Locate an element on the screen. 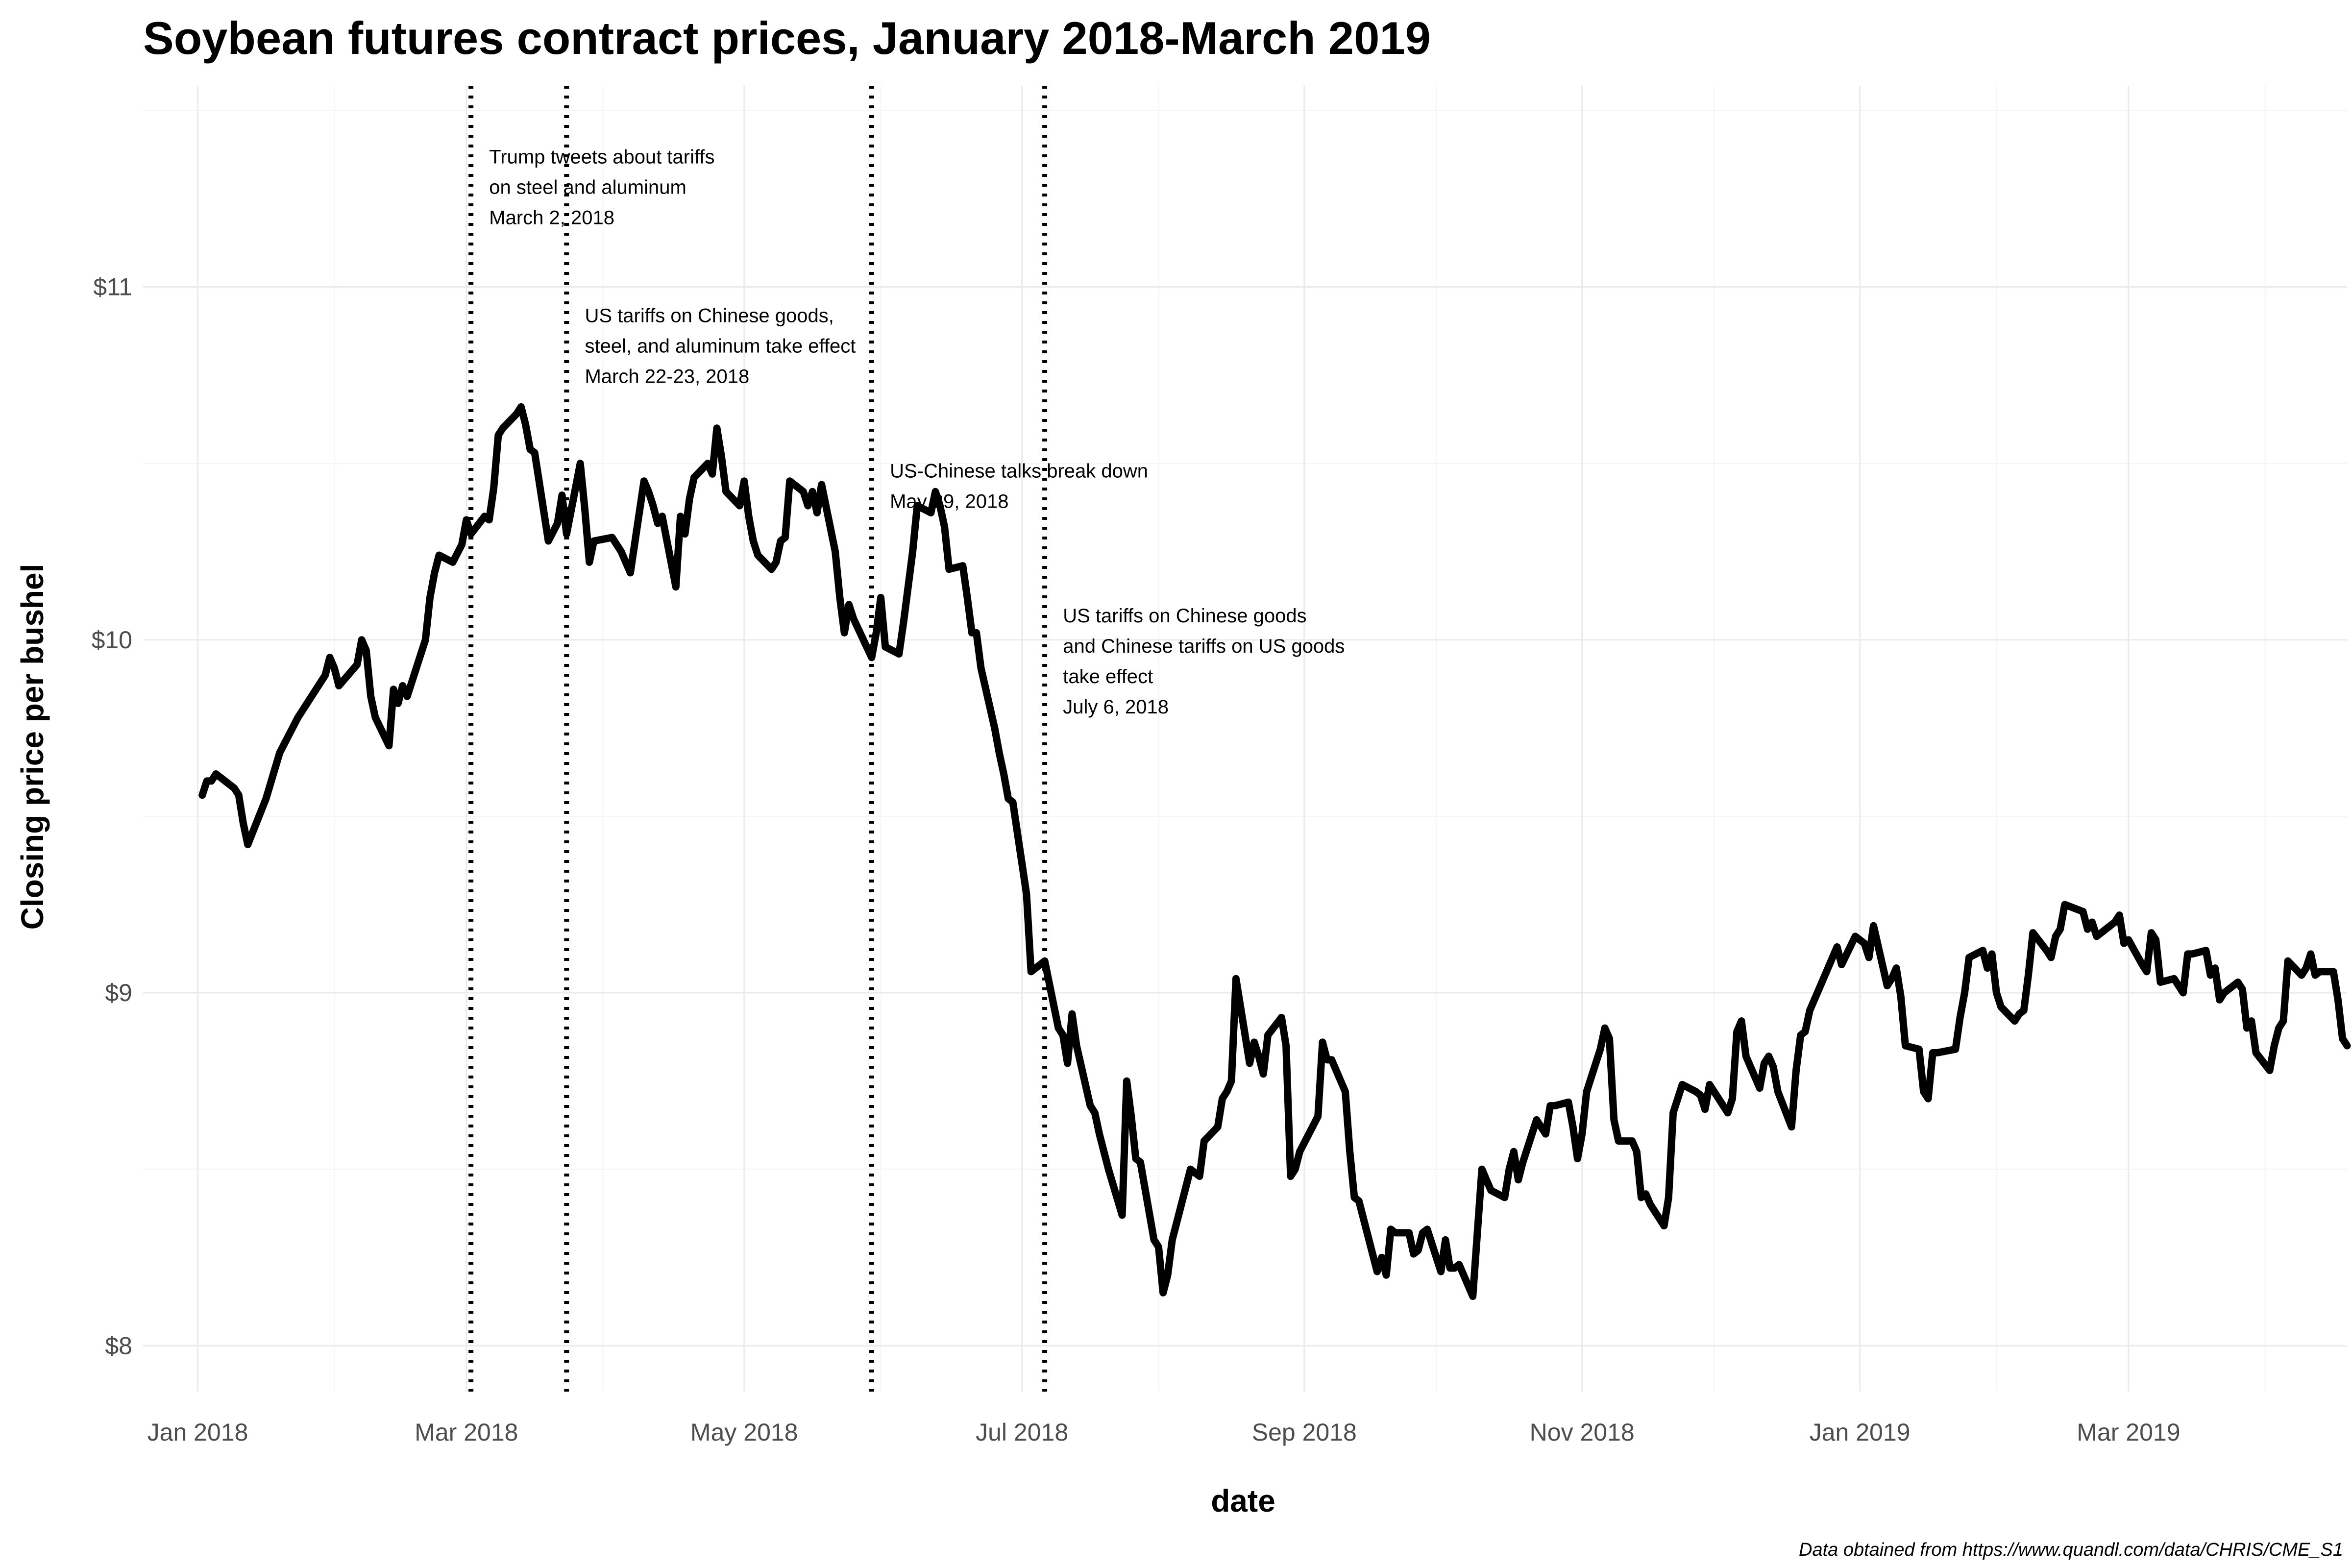 This screenshot has width=2352, height=1568. event-annotation-line: take effect is located at coordinates (1108, 676).